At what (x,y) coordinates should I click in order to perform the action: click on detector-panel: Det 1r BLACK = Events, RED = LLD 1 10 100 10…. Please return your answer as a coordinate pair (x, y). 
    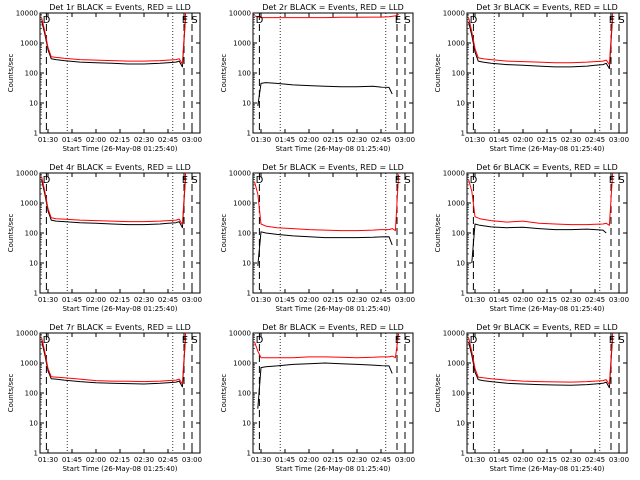
    Looking at the image, I should click on (104, 78).